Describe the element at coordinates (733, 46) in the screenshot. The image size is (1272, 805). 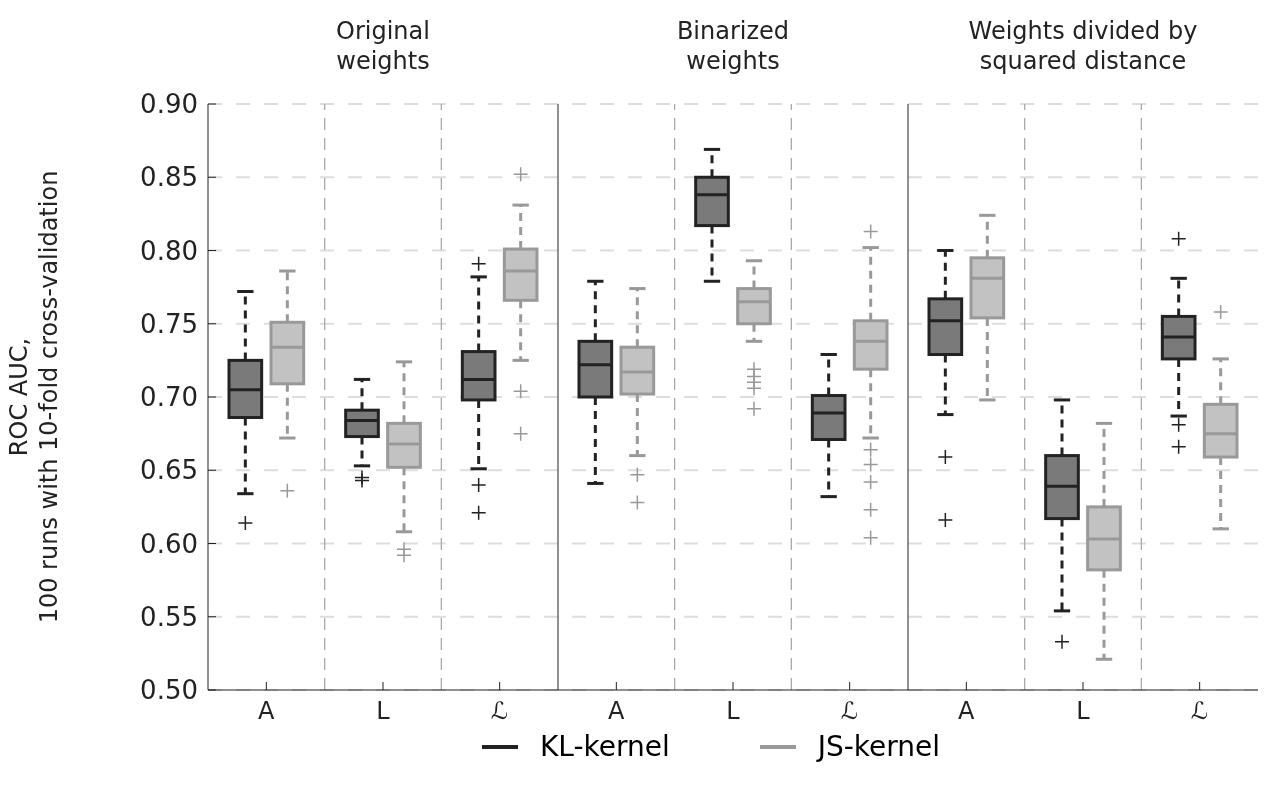
I see `text: Binarized weights` at that location.